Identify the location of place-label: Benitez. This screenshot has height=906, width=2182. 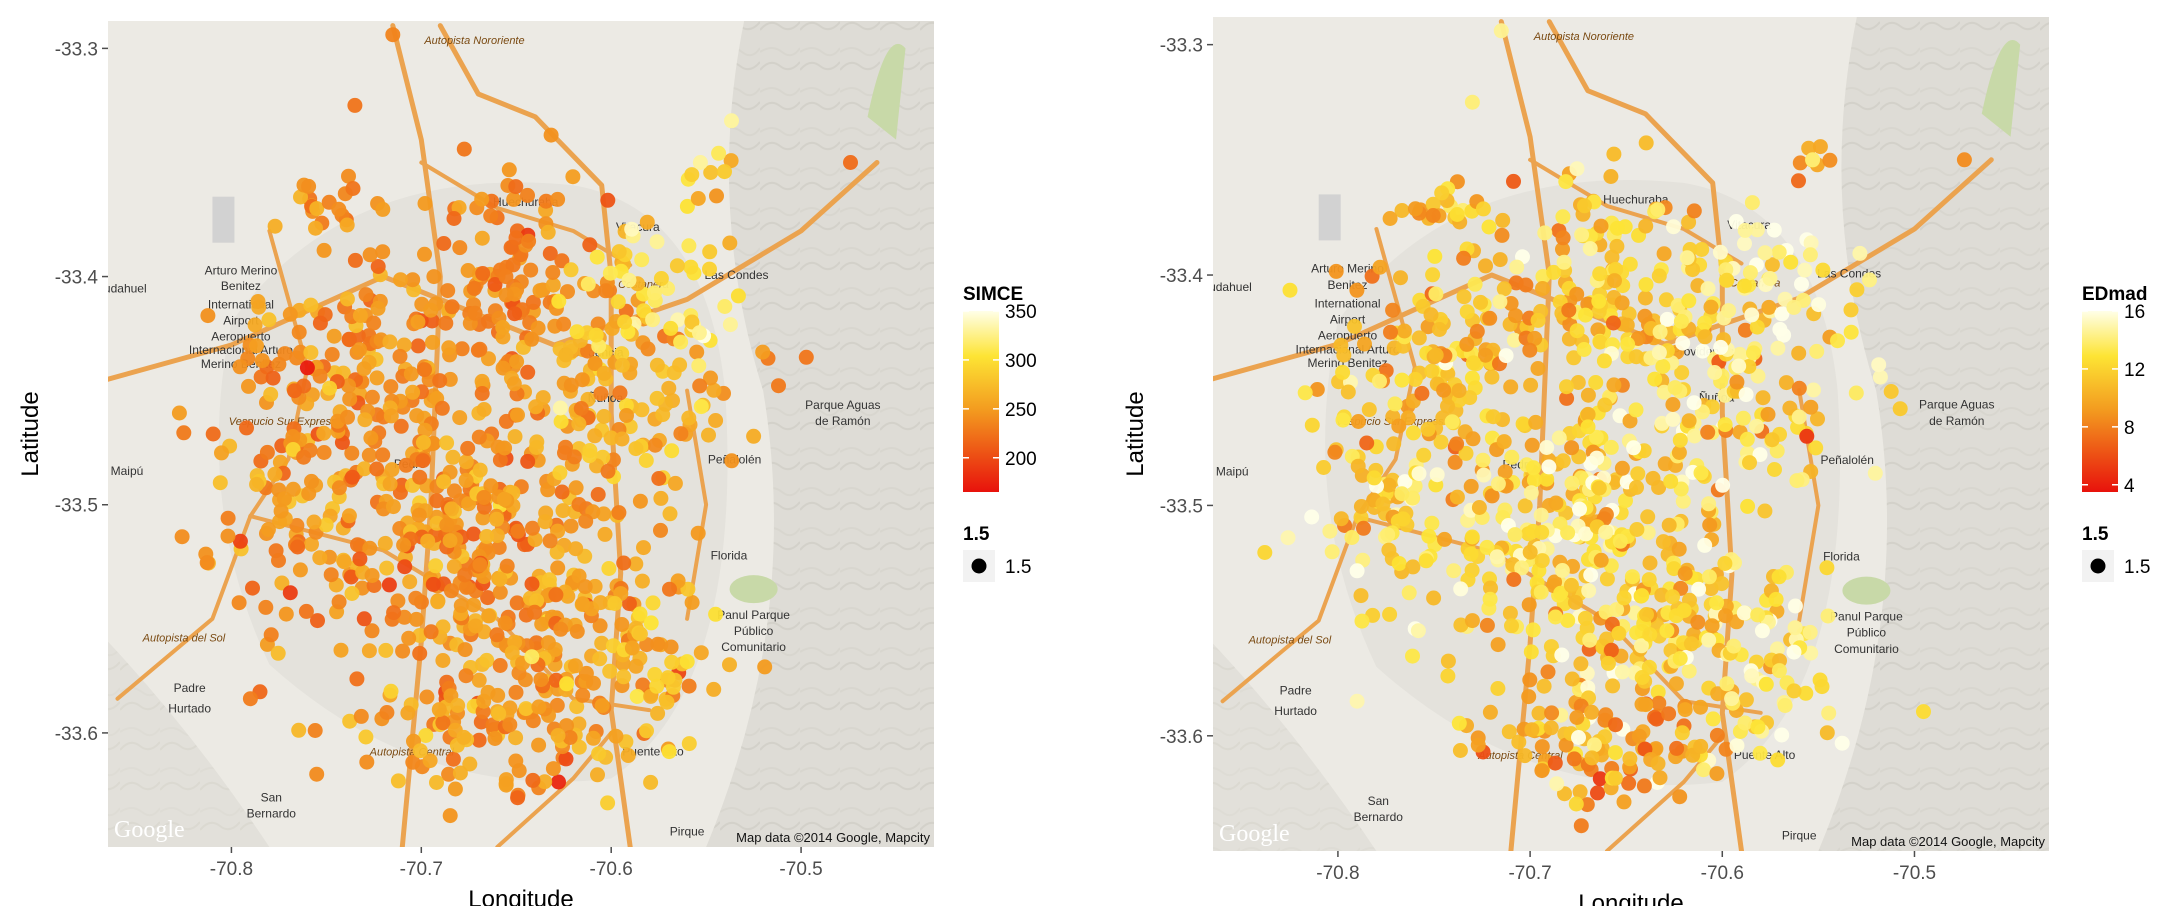
(241, 286).